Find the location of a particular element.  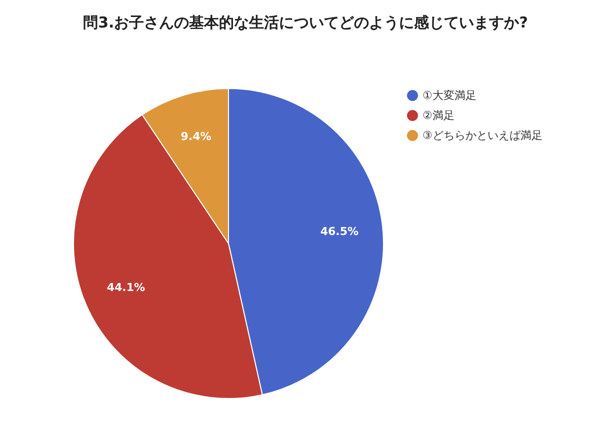

data-label: 9.4% is located at coordinates (196, 137).